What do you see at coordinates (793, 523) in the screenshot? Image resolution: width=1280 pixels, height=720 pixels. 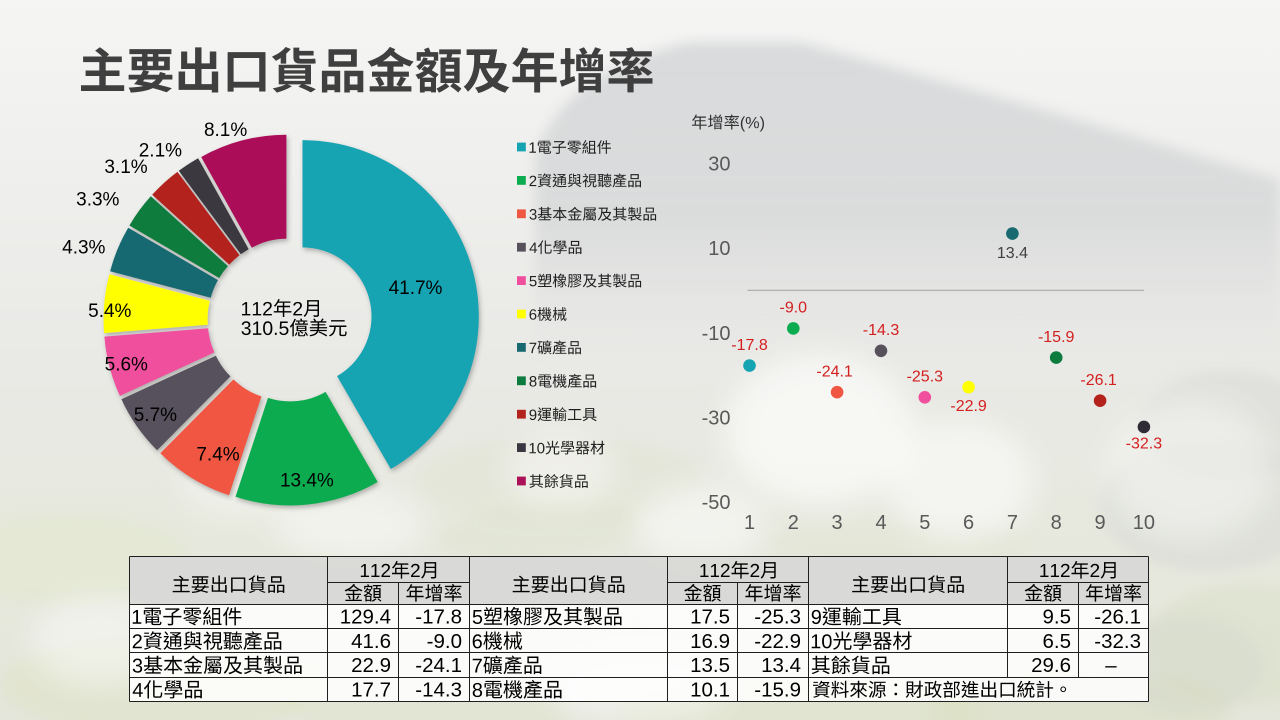 I see `svg-text: 2` at bounding box center [793, 523].